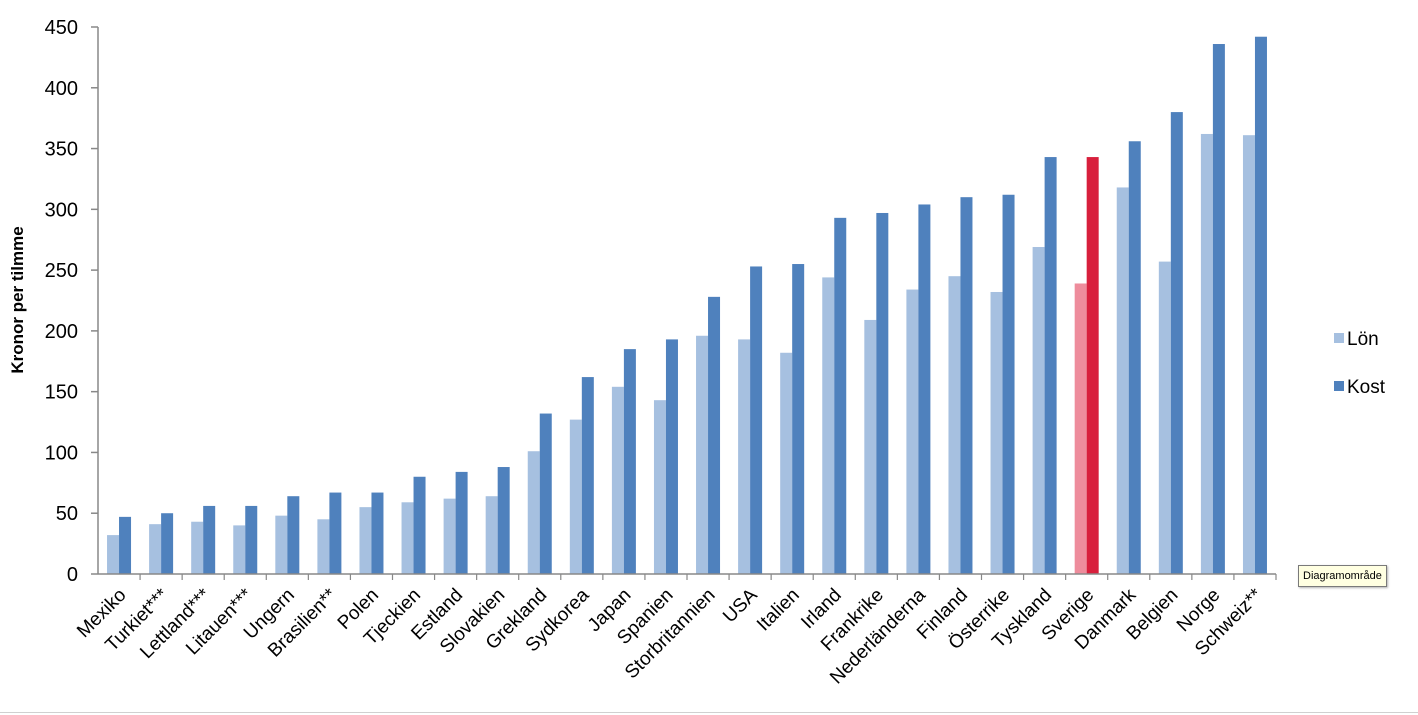 The image size is (1418, 715). What do you see at coordinates (702, 454) in the screenshot?
I see `bar-lön-14` at bounding box center [702, 454].